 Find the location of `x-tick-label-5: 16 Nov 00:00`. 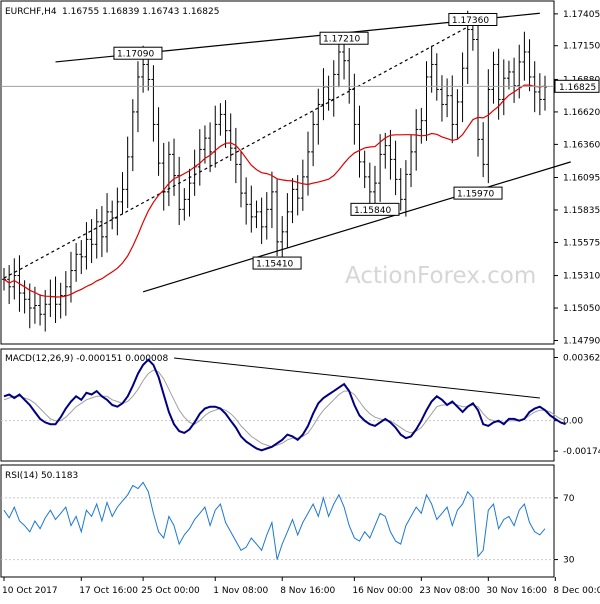

x-tick-label-5: 16 Nov 00:00 is located at coordinates (382, 591).